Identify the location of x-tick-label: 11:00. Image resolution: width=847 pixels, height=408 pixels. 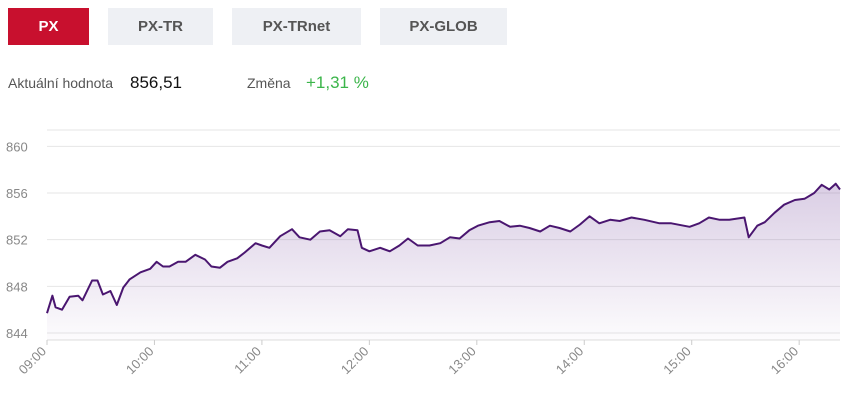
(247, 360).